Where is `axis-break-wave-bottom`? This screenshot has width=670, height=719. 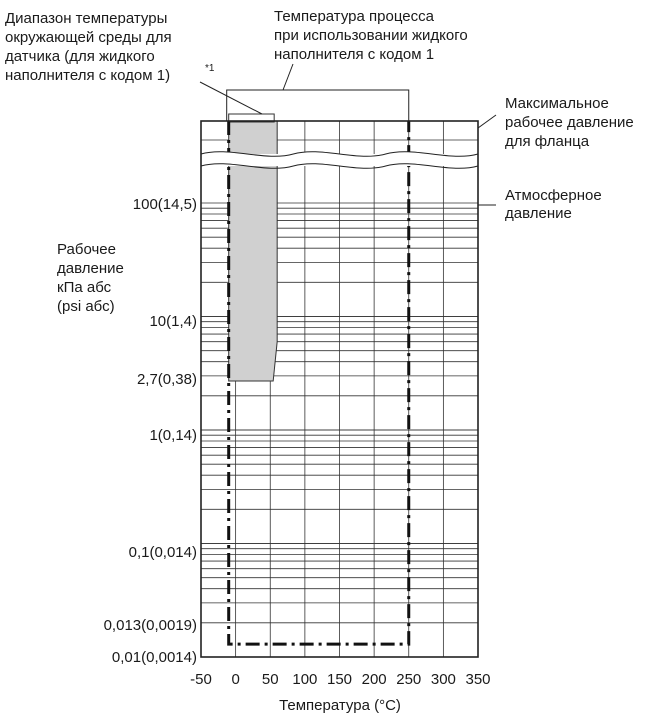
axis-break-wave-bottom is located at coordinates (339, 166).